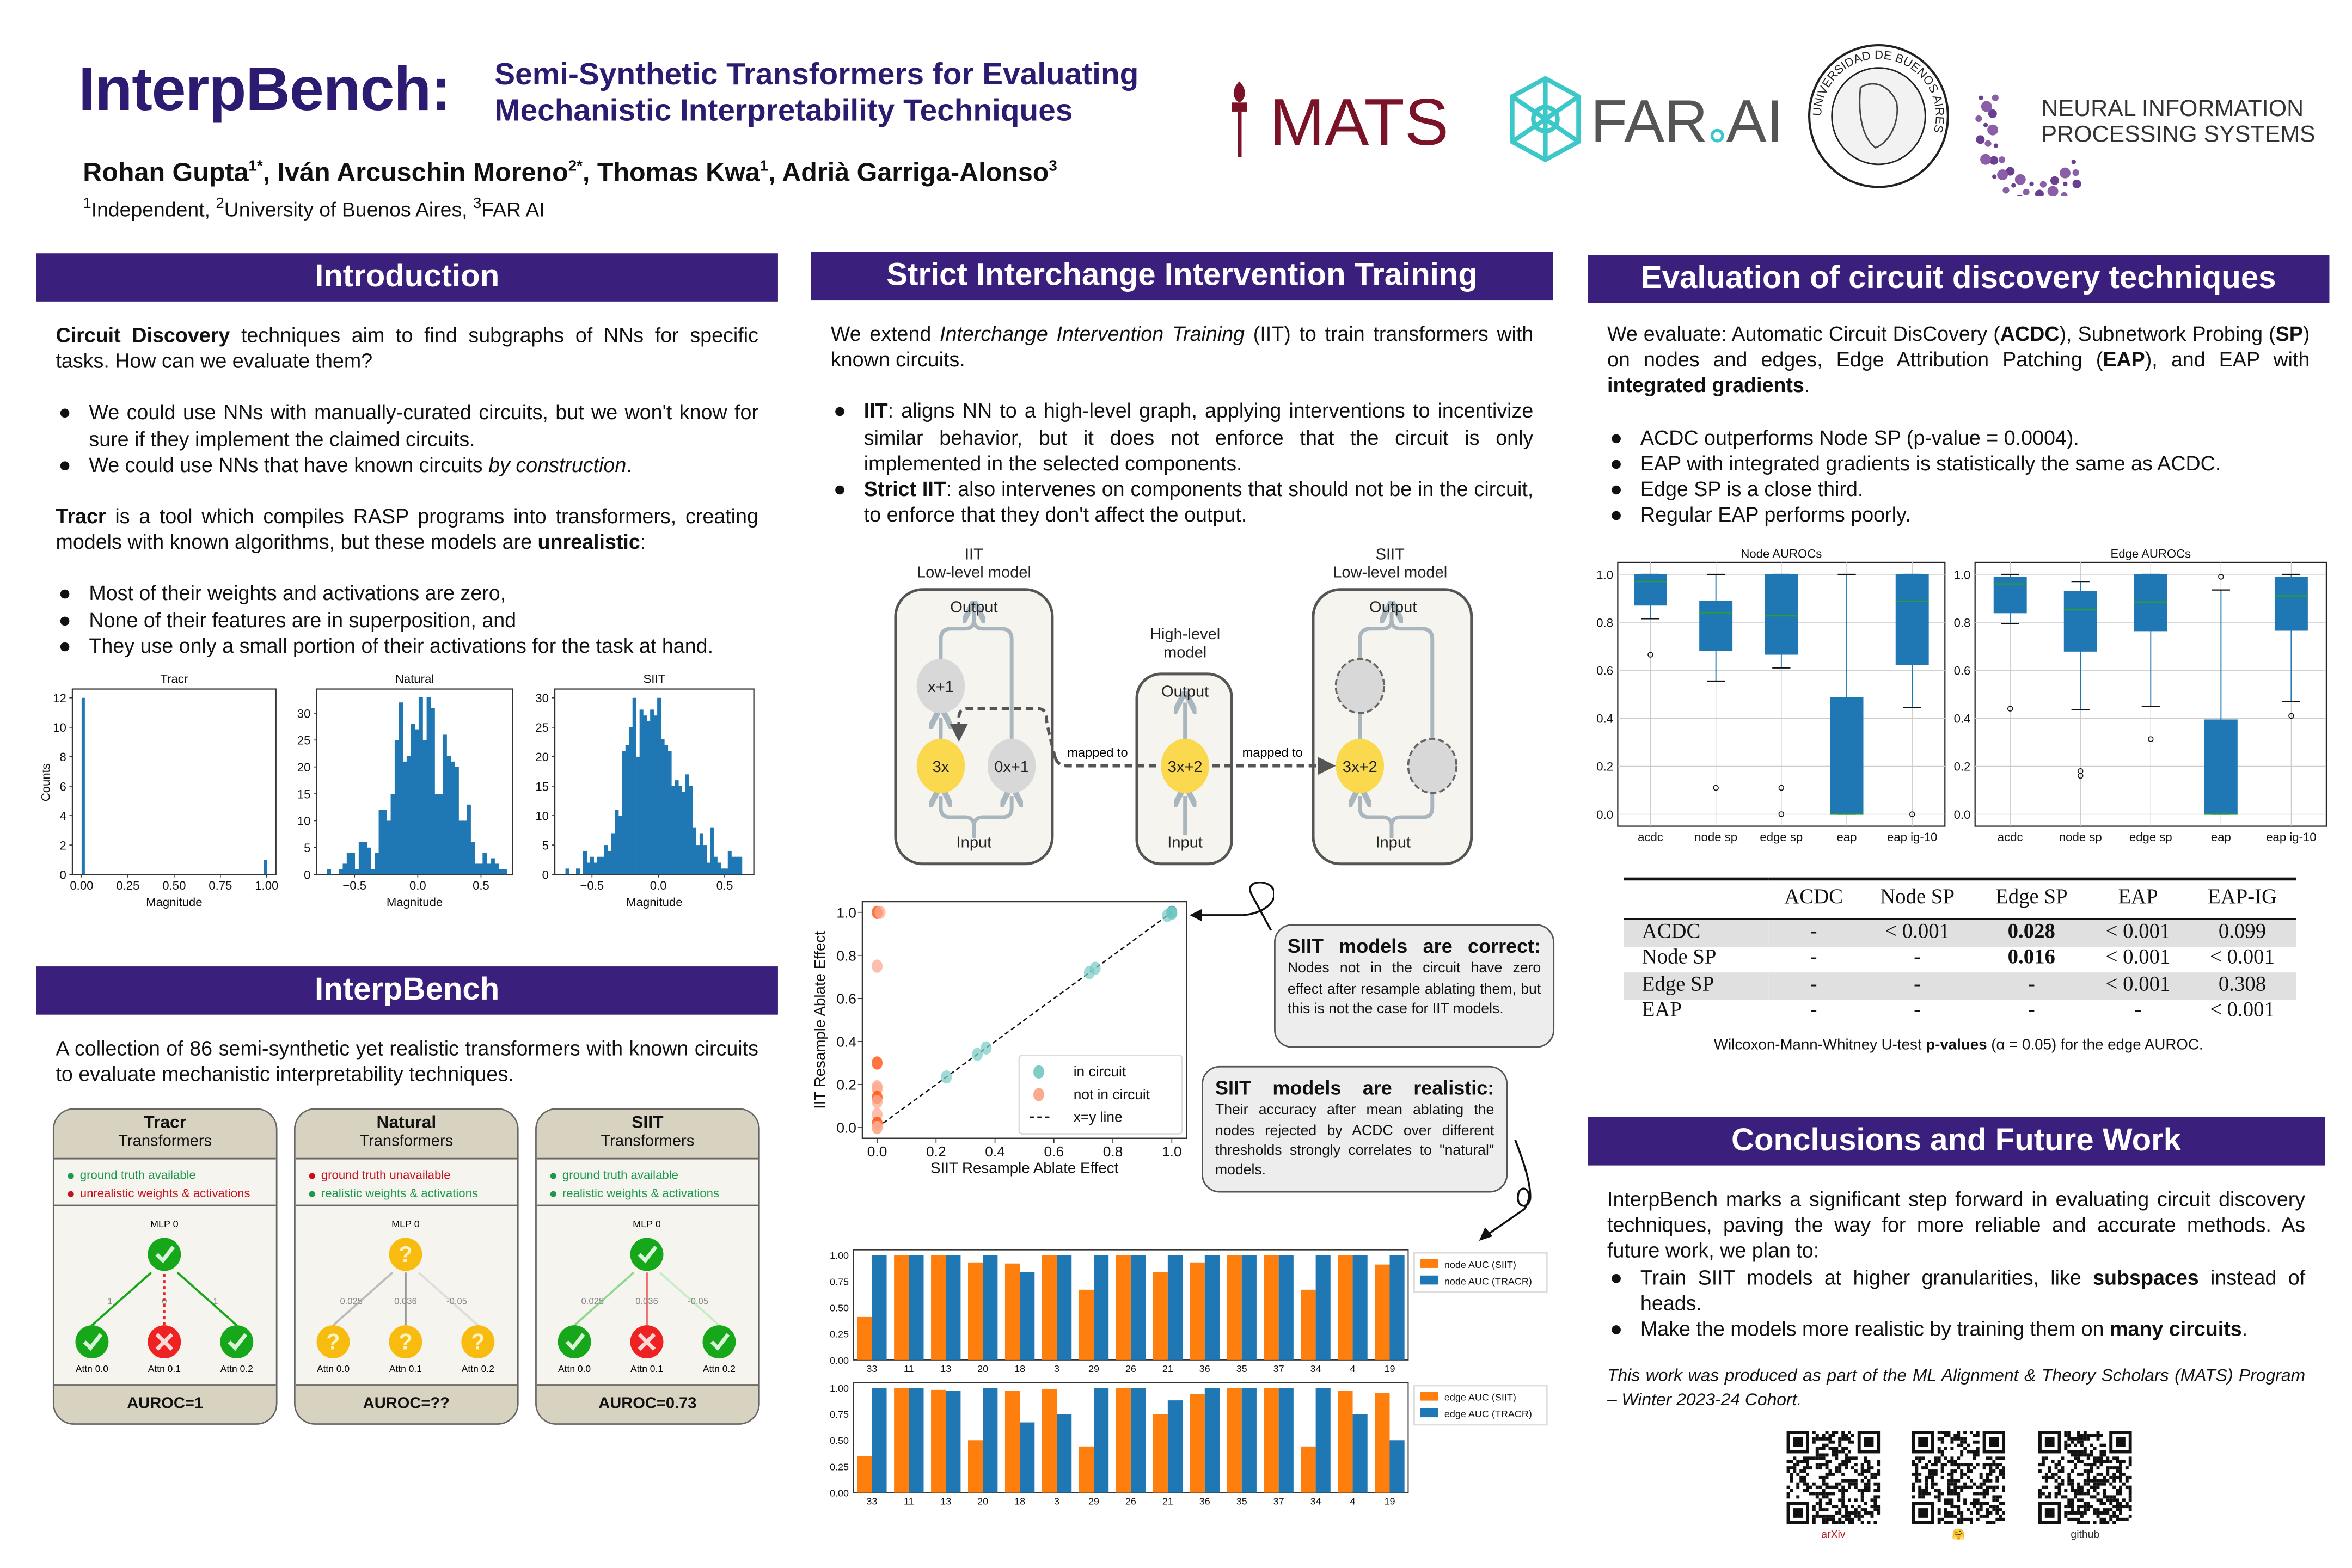  What do you see at coordinates (414, 678) in the screenshot?
I see `chart-title: Natural` at bounding box center [414, 678].